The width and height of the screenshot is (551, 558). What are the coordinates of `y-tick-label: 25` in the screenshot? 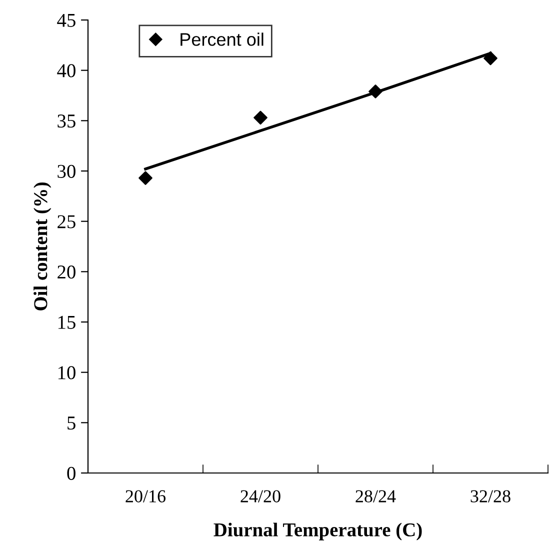 It's located at (67, 221).